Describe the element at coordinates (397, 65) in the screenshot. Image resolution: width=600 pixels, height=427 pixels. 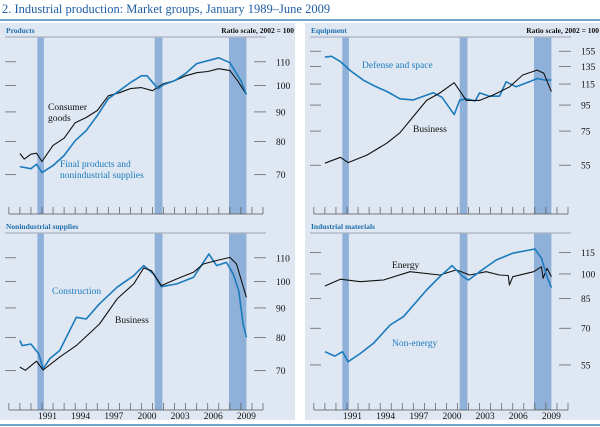
I see `series-label: Defense and space` at that location.